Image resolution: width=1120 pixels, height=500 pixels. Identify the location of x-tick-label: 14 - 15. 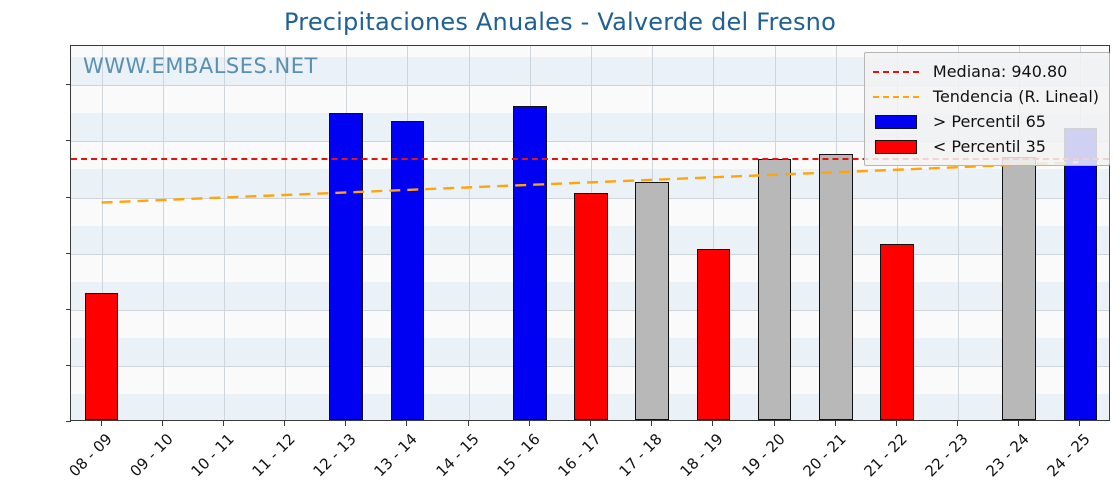
(457, 455).